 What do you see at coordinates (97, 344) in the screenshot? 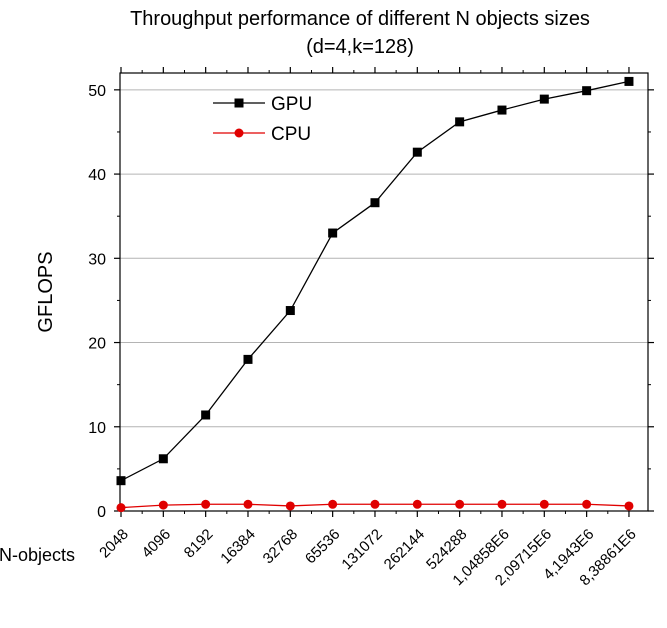
I see `y-tick-label: 20` at bounding box center [97, 344].